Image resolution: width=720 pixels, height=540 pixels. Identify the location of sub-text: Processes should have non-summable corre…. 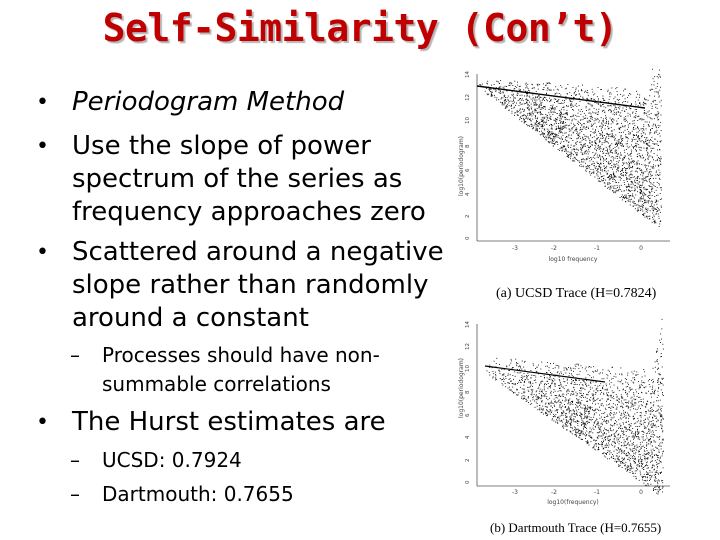
(241, 369).